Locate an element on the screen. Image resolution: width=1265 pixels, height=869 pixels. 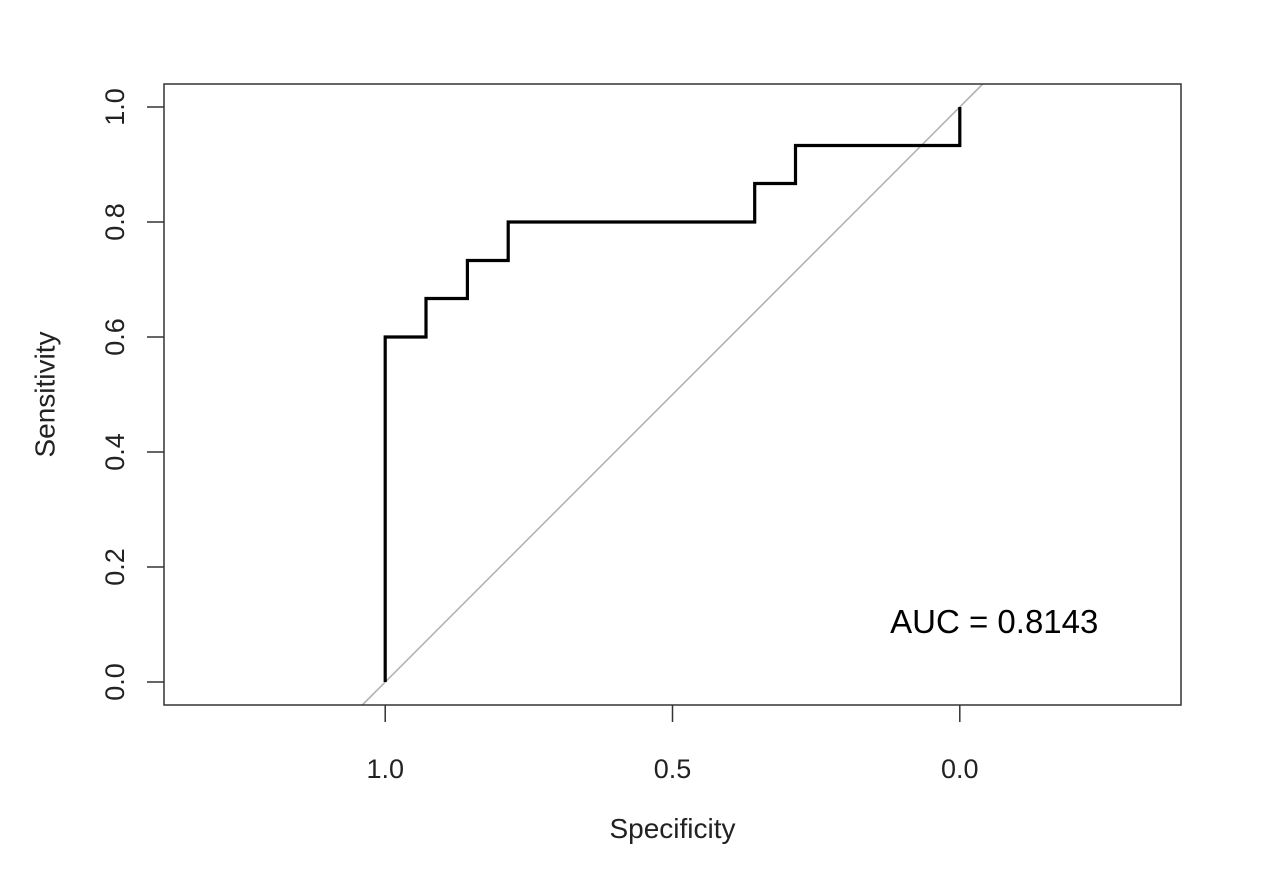
x-axis-title: Specificity is located at coordinates (672, 828).